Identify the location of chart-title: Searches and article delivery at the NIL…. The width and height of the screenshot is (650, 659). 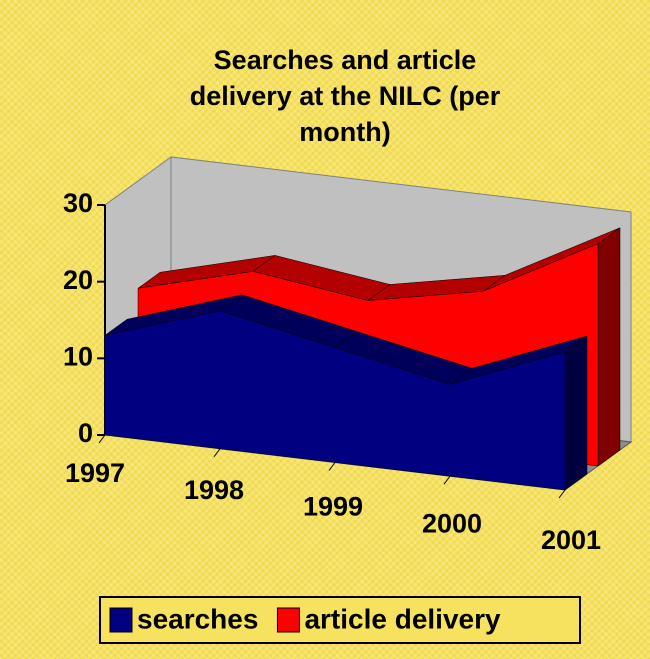
(345, 96).